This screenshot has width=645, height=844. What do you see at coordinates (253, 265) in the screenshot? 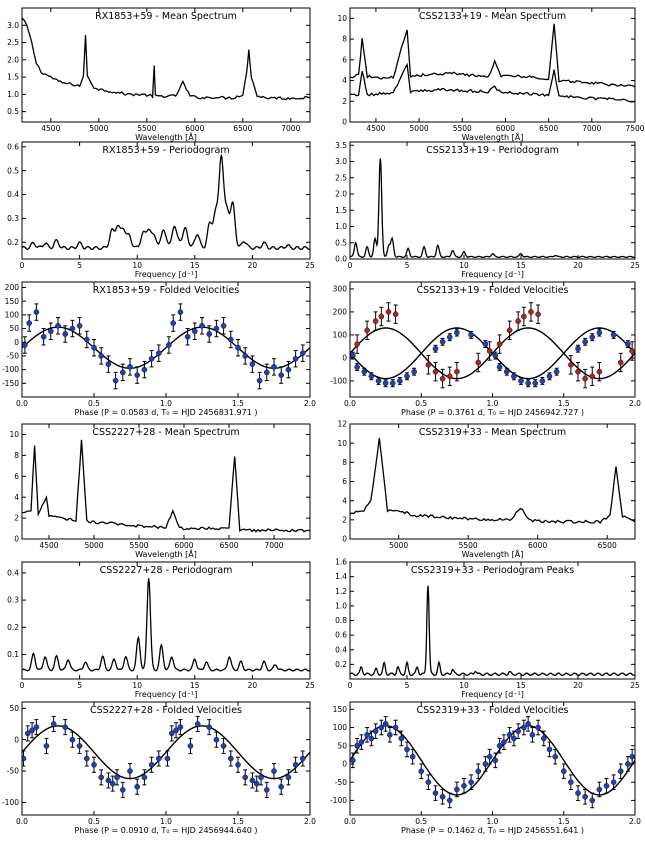
I see `x-tick-label: 20` at bounding box center [253, 265].